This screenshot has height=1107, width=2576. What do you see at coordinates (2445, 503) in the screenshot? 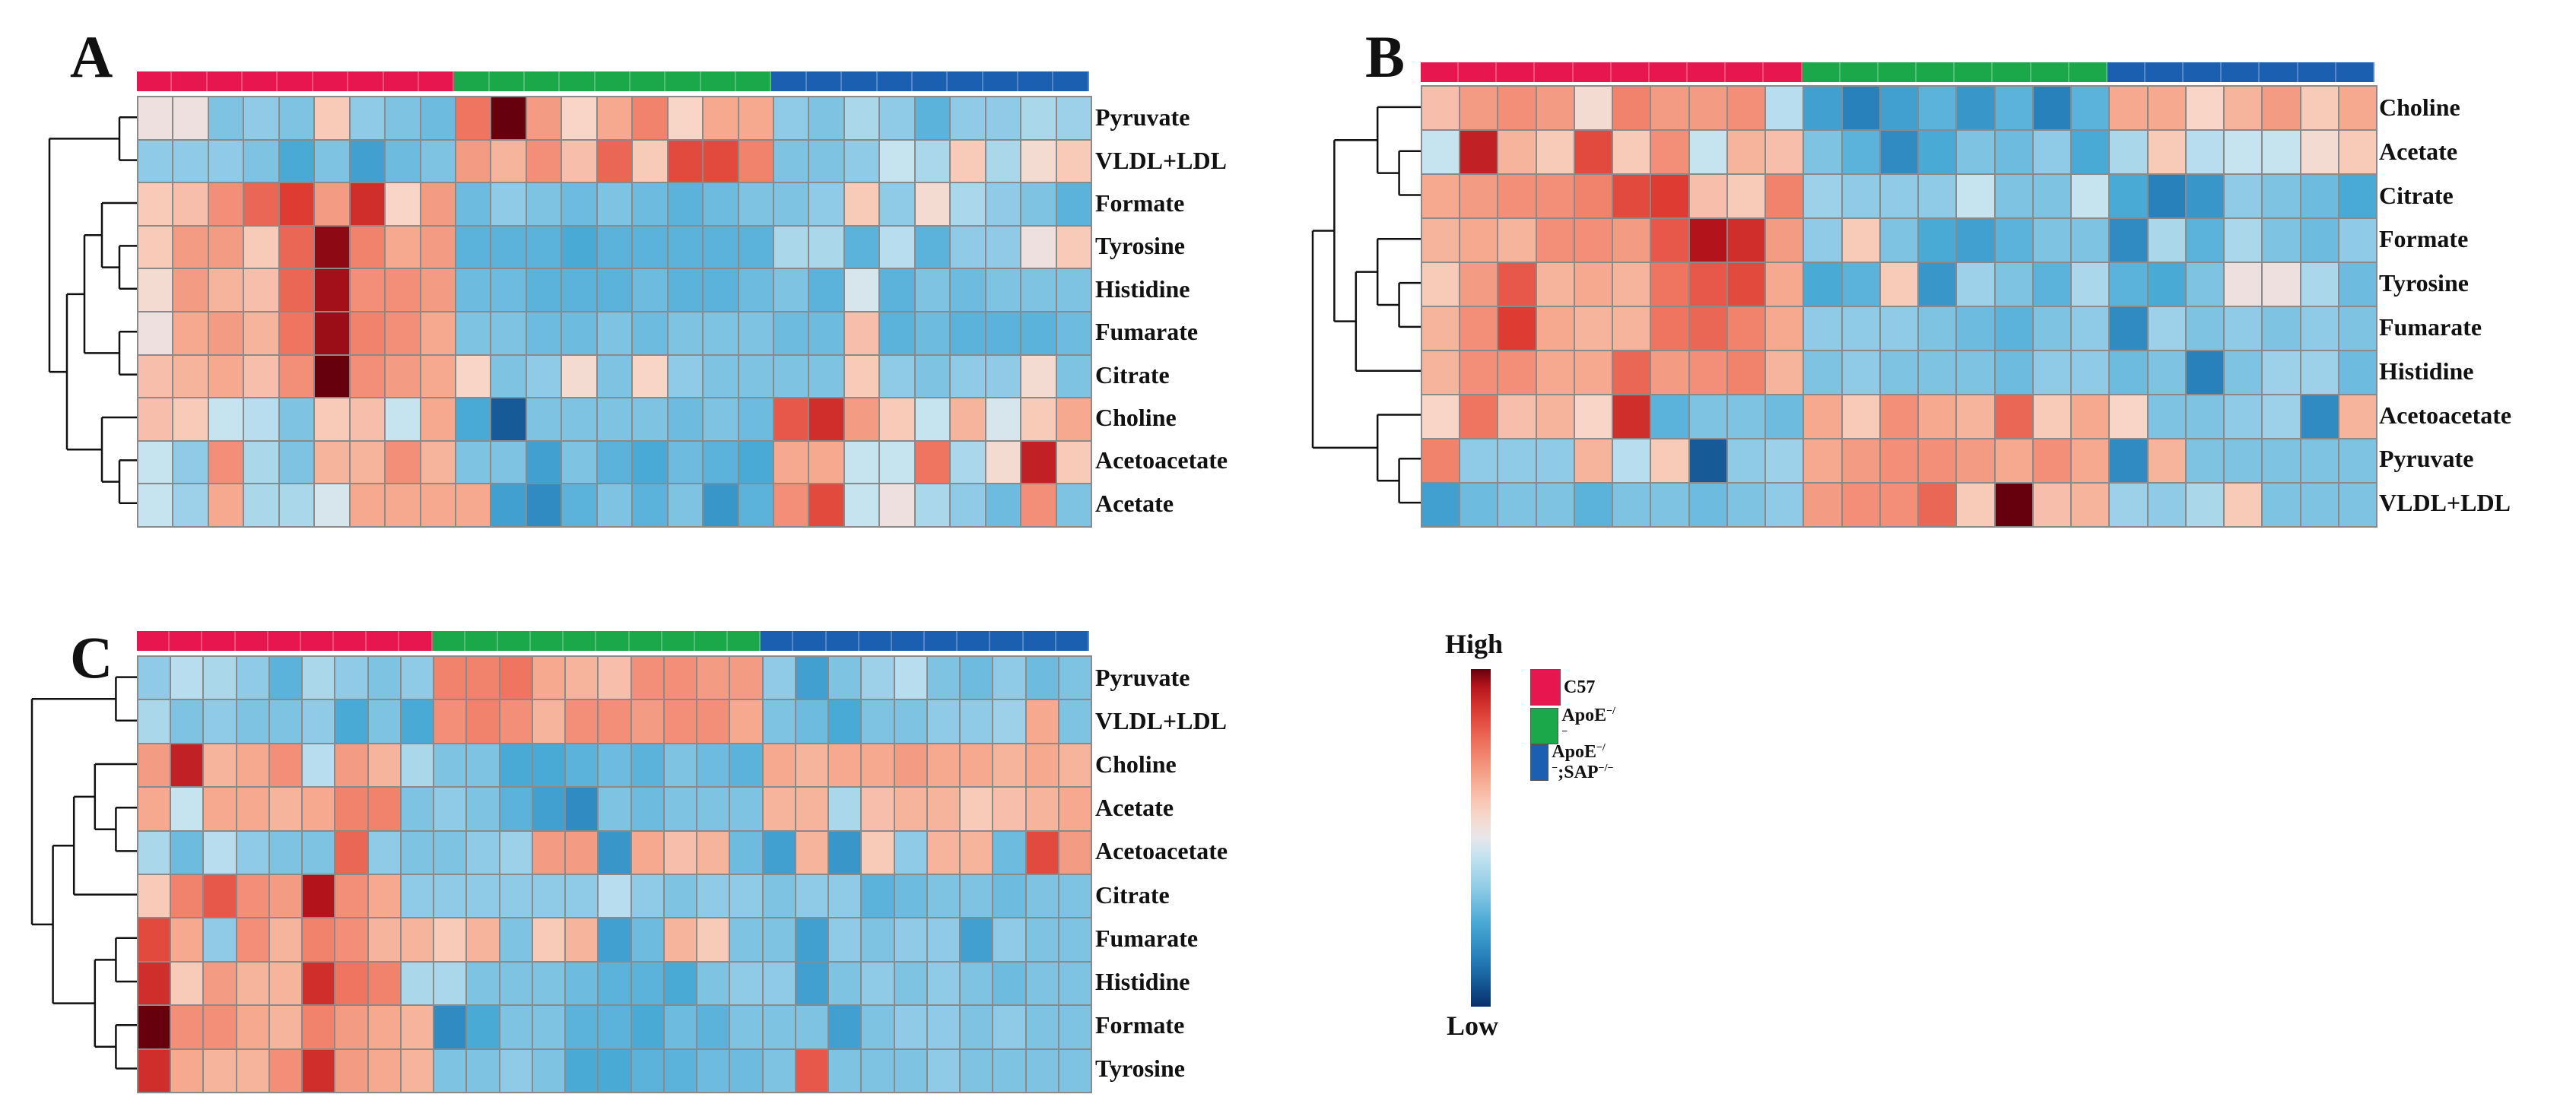
I see `row-label: VLDL+LDL` at bounding box center [2445, 503].